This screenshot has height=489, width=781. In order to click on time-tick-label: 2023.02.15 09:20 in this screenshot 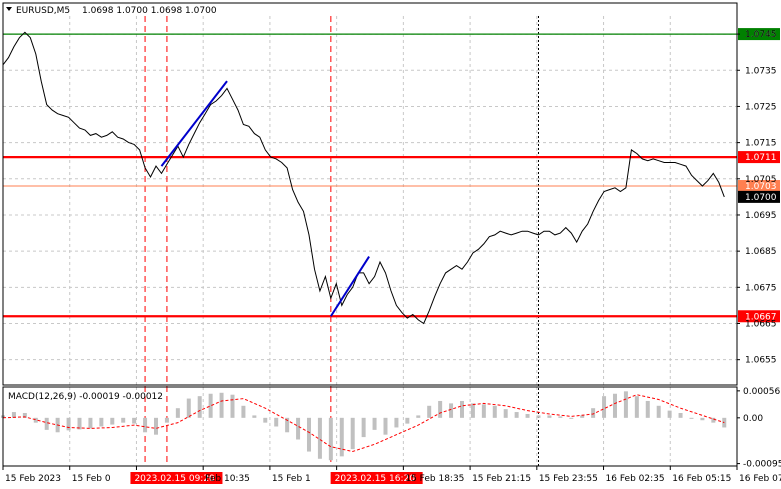, I will do `click(174, 479)`.